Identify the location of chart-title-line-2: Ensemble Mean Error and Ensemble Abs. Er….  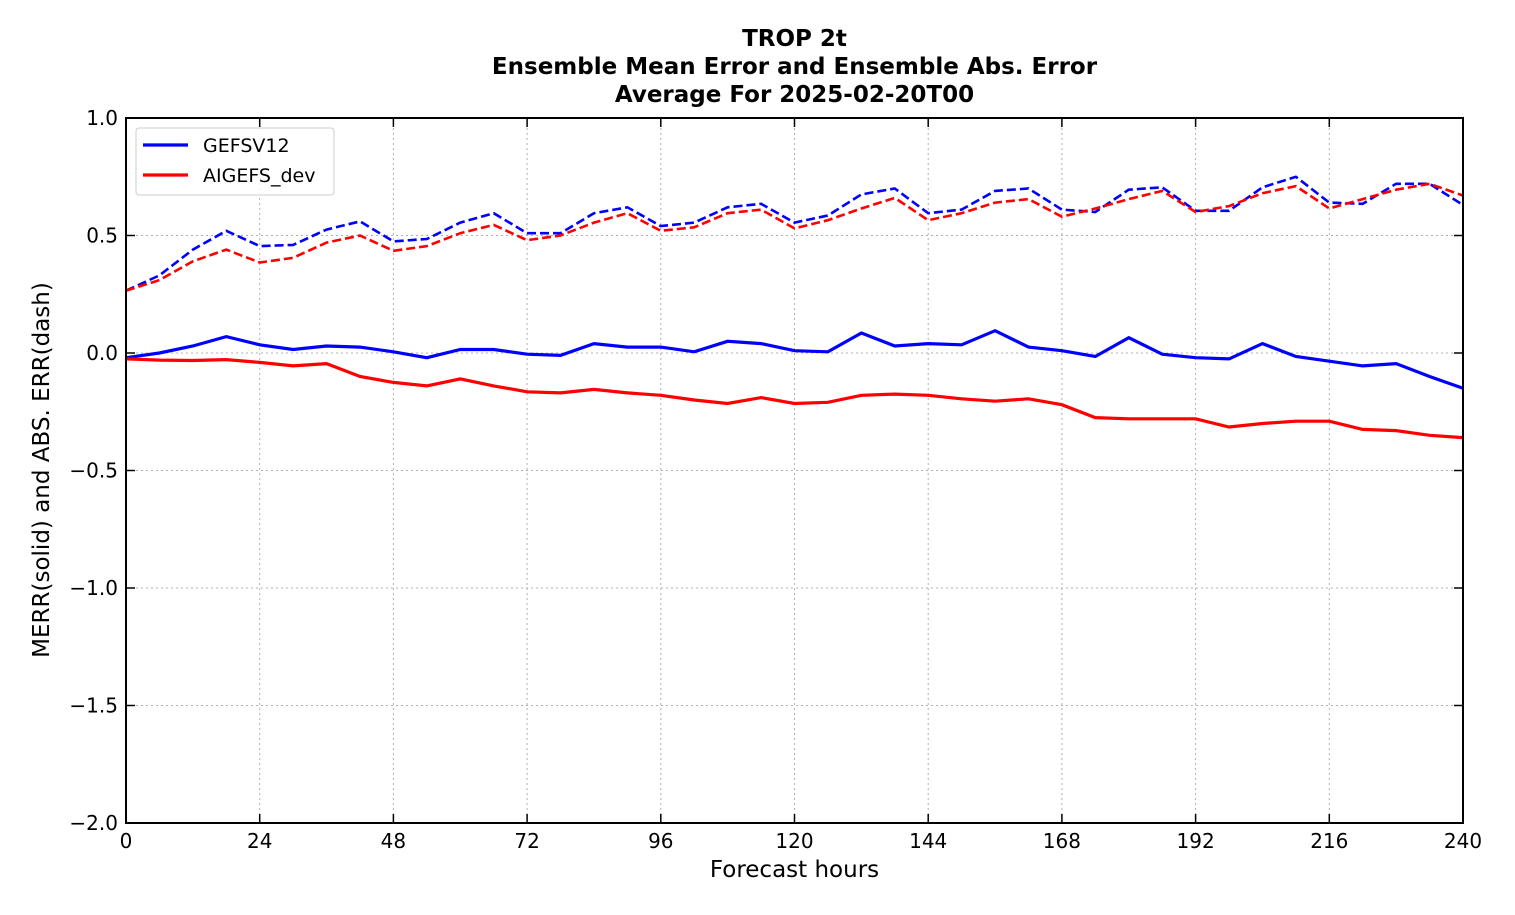
(794, 67).